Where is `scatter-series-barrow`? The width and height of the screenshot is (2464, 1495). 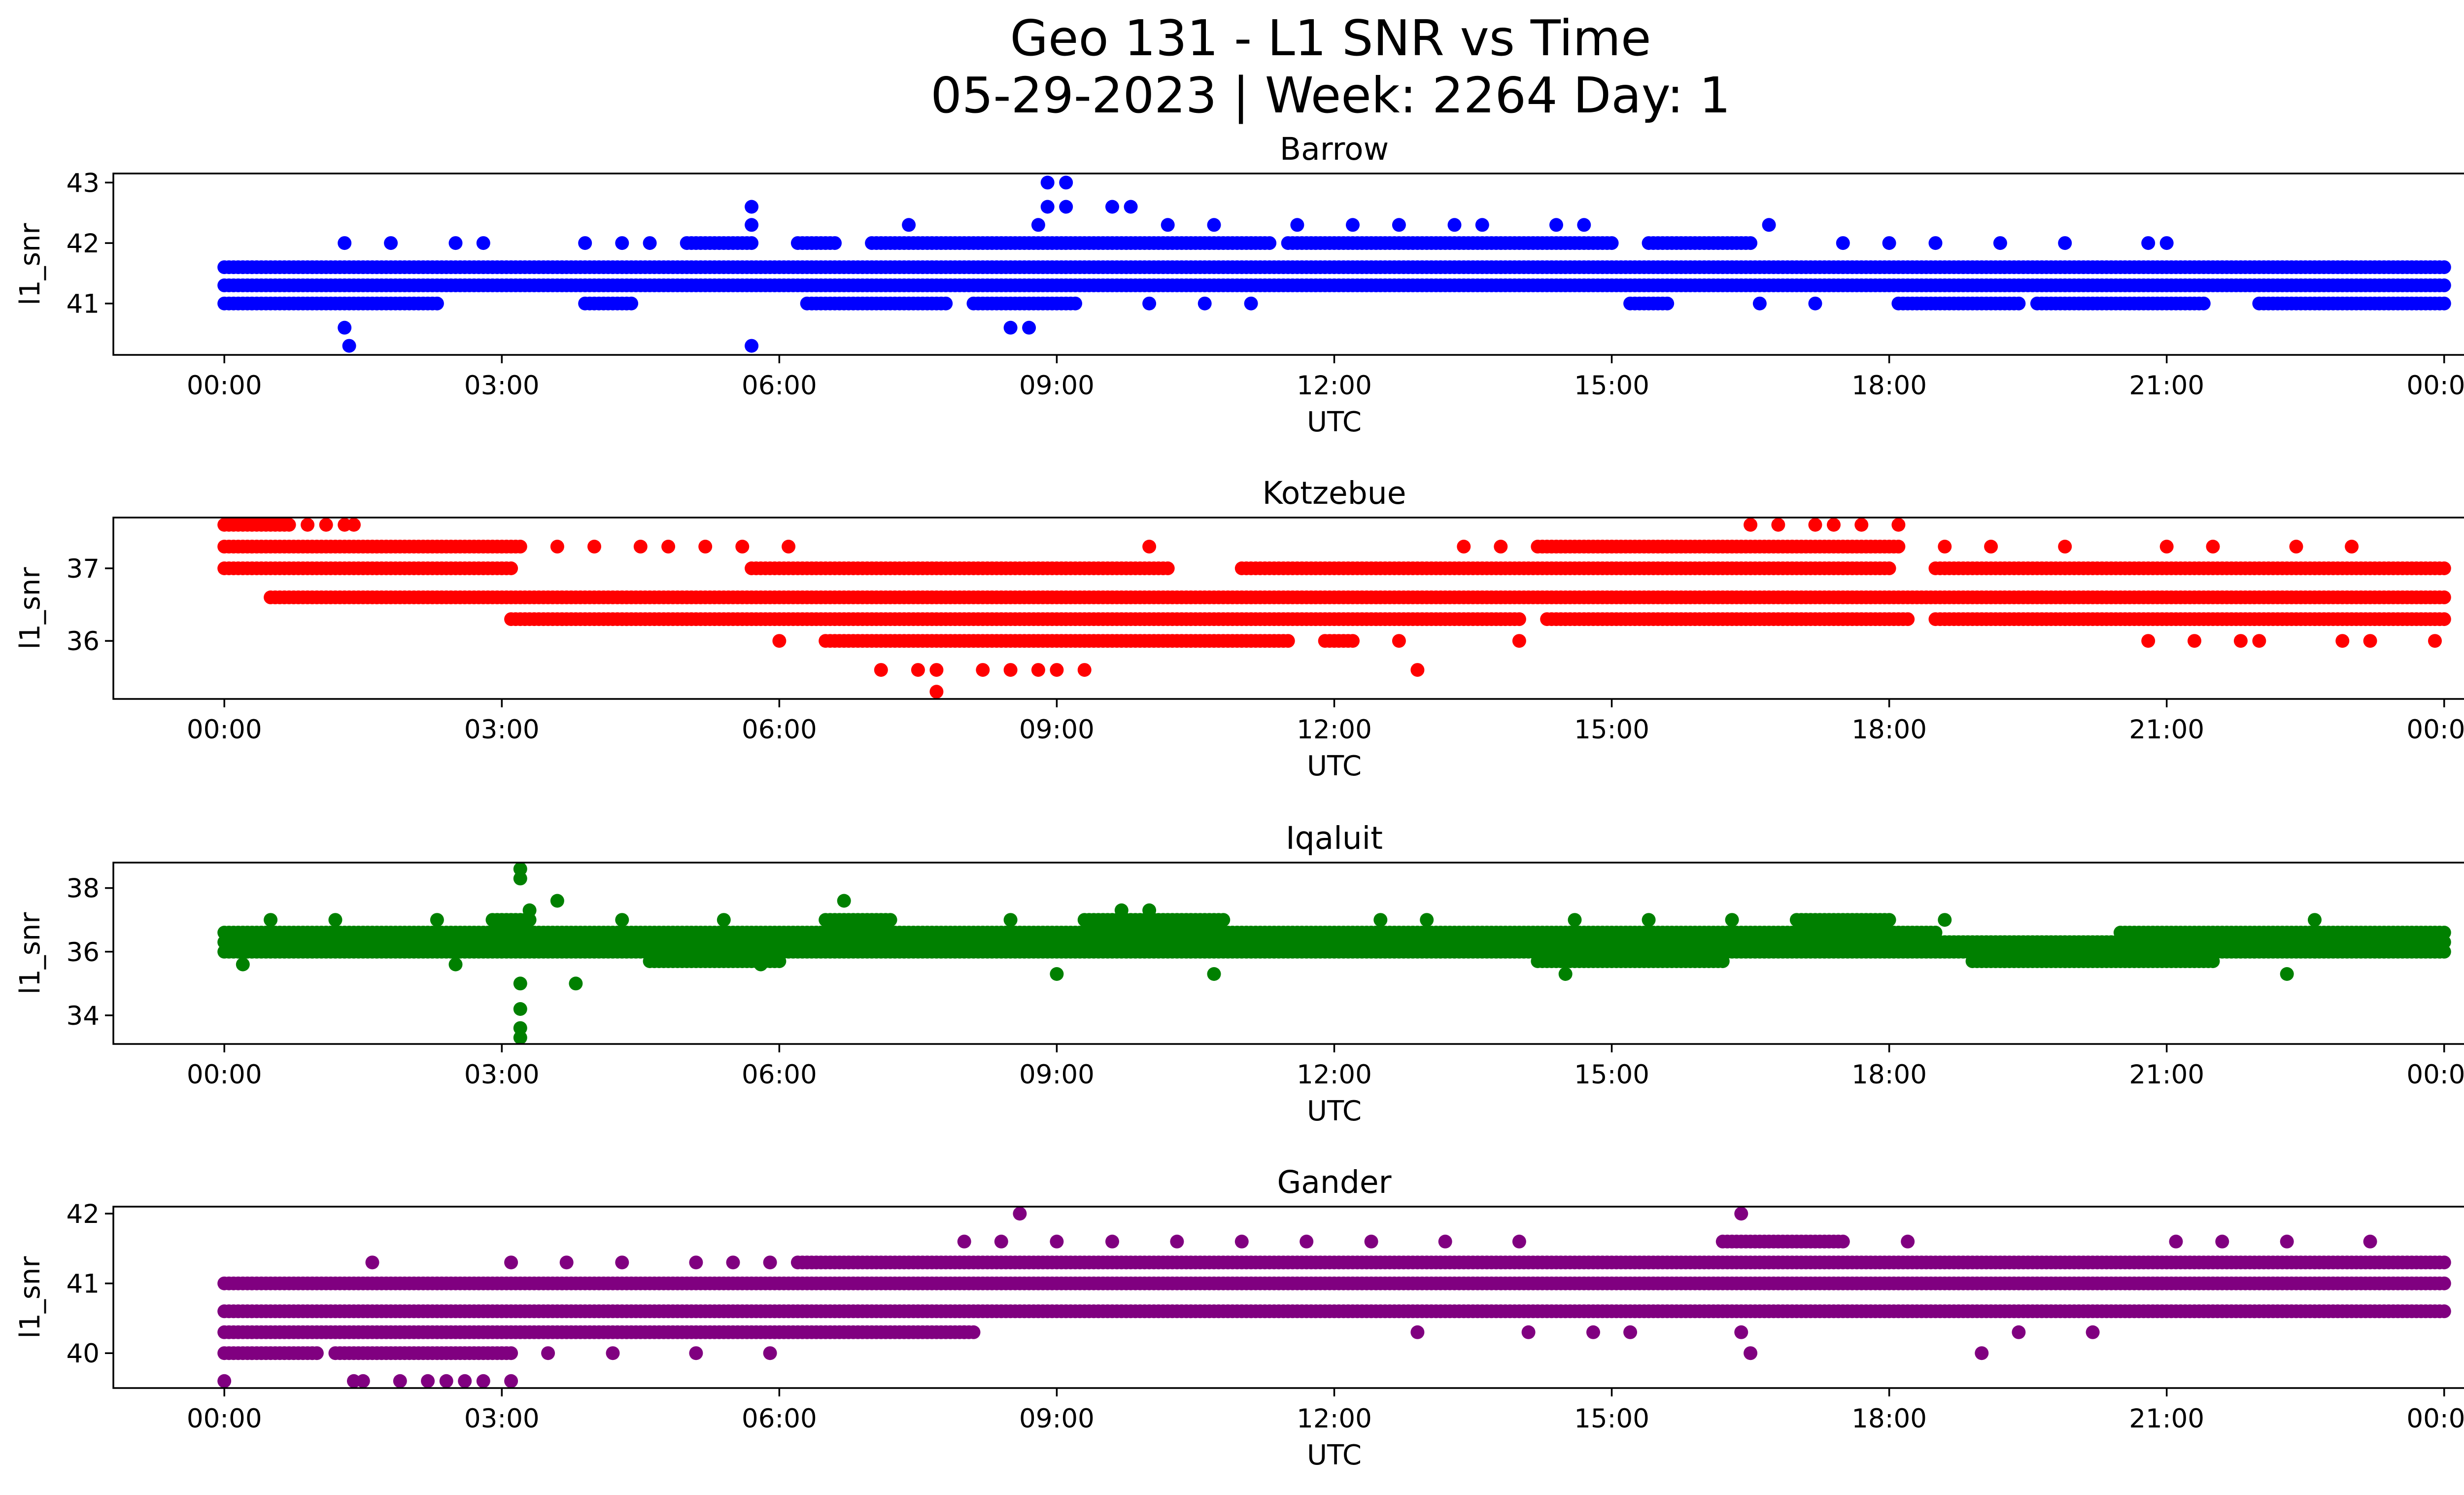 scatter-series-barrow is located at coordinates (1334, 264).